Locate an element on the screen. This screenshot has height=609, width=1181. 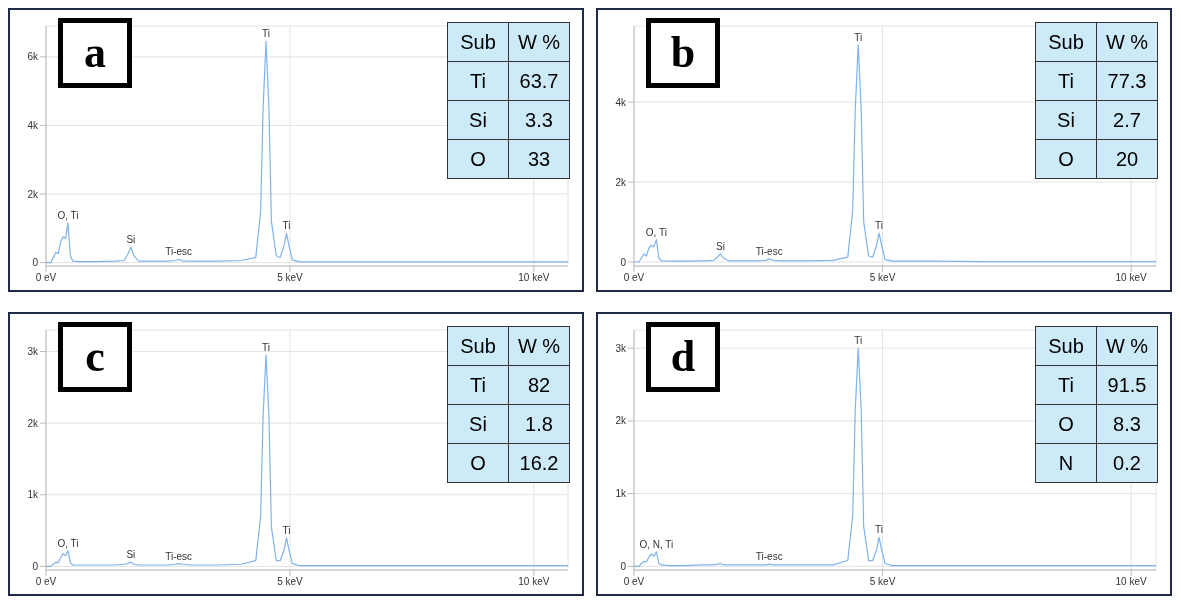
annotation: 16.2 is located at coordinates (539, 463).